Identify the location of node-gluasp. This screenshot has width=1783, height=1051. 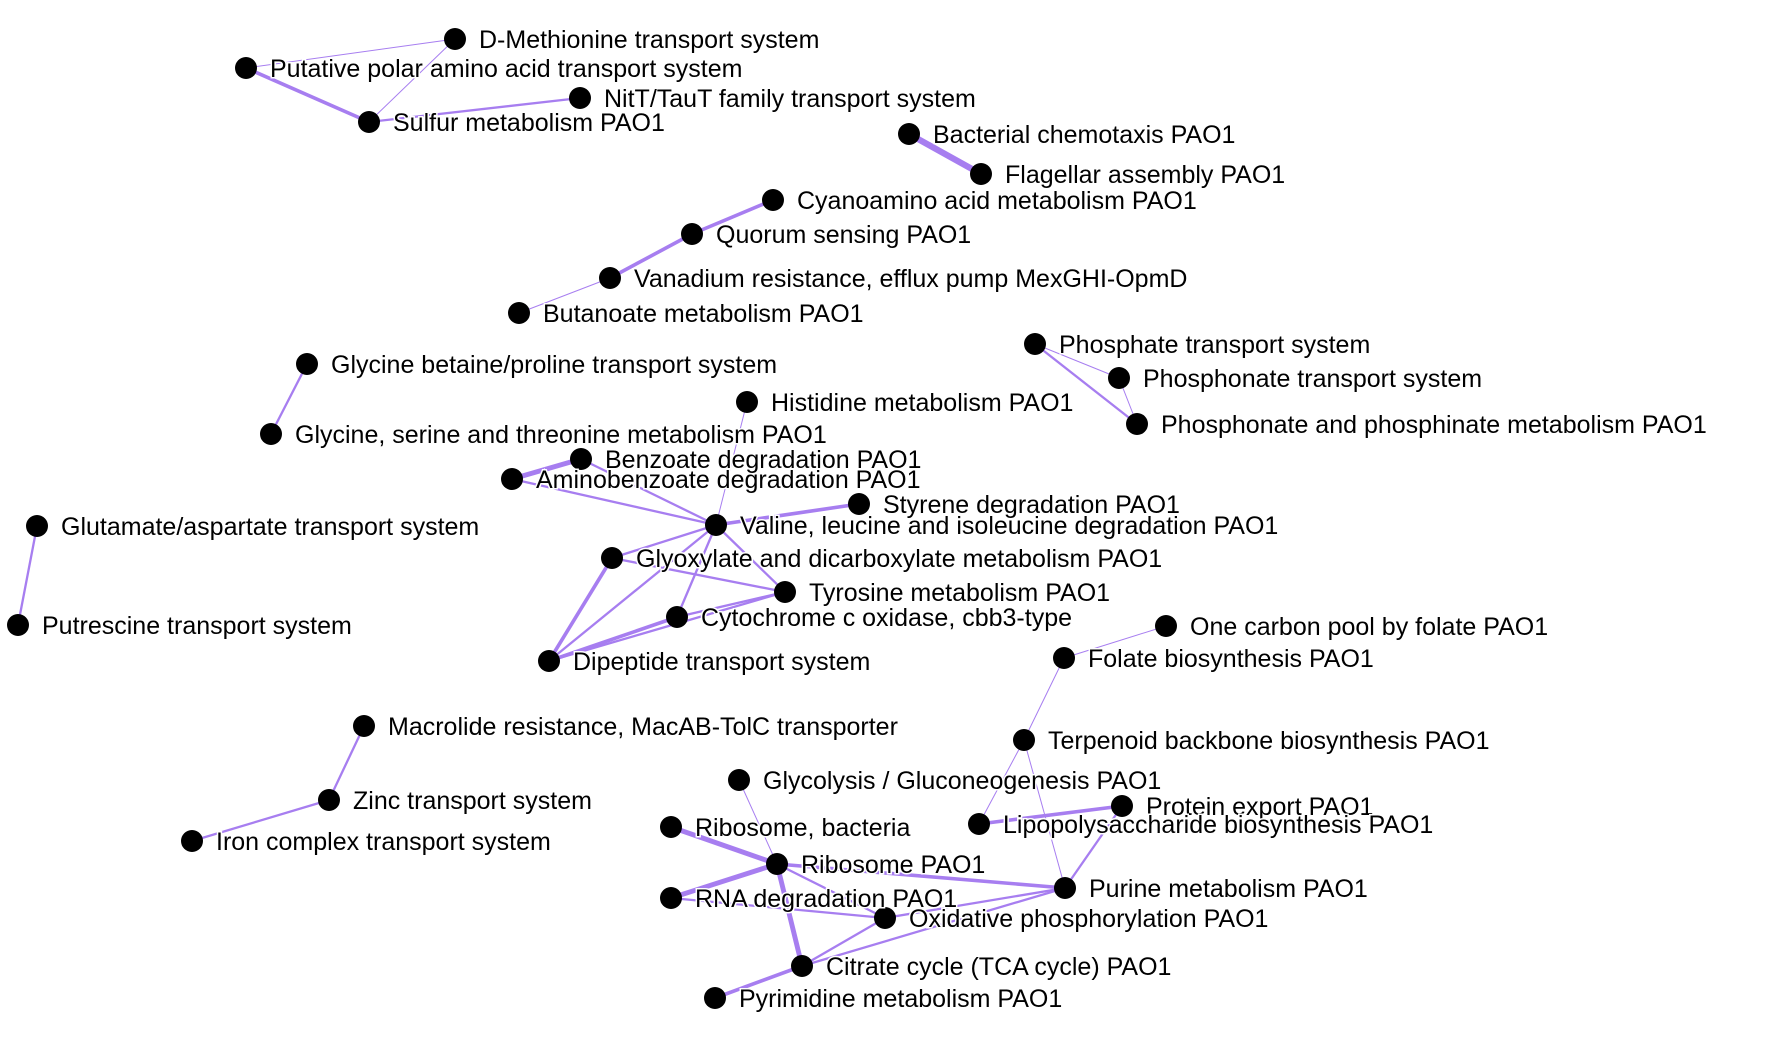
(37, 526).